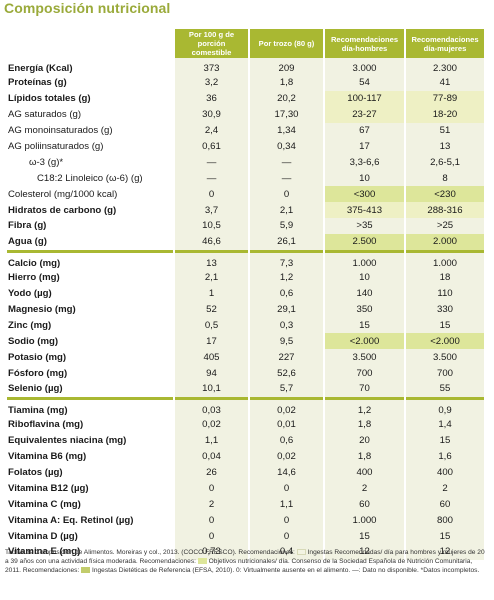  What do you see at coordinates (35, 389) in the screenshot?
I see `nutrient-name: Selenio (µg)` at bounding box center [35, 389].